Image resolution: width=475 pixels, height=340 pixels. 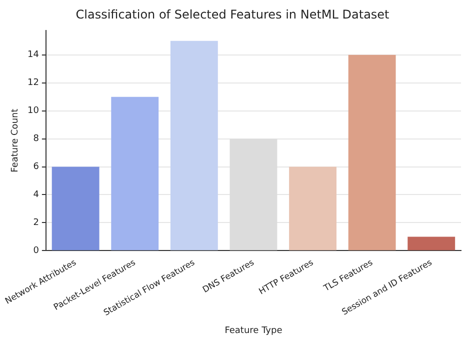 I want to click on y-tick-label: 2, so click(x=36, y=223).